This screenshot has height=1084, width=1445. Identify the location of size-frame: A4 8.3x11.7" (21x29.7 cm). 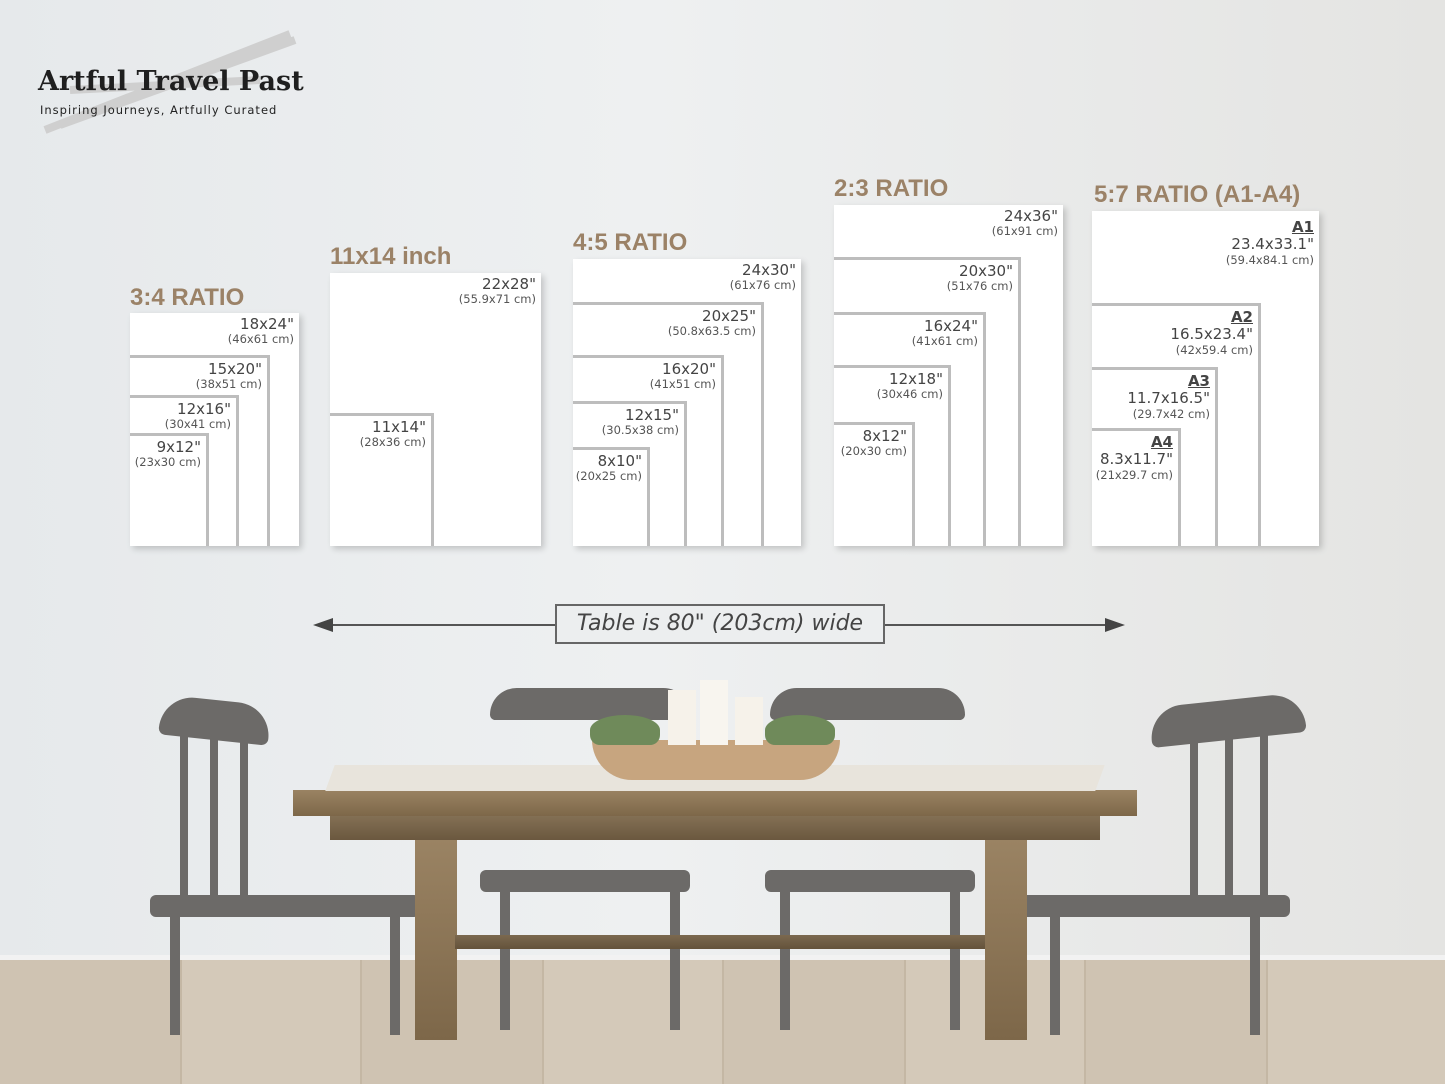
(1136, 487).